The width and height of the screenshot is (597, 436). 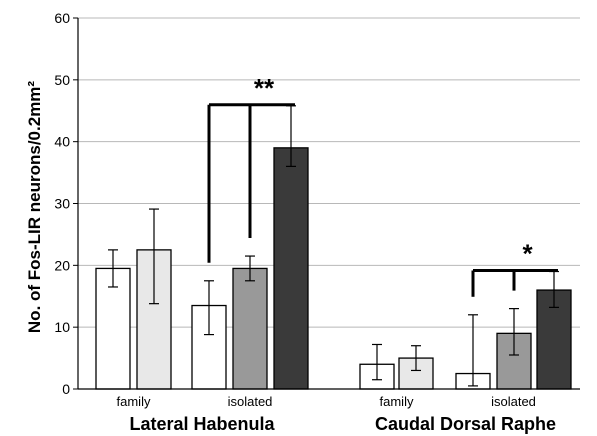 What do you see at coordinates (62, 80) in the screenshot?
I see `y-tick-label: 50` at bounding box center [62, 80].